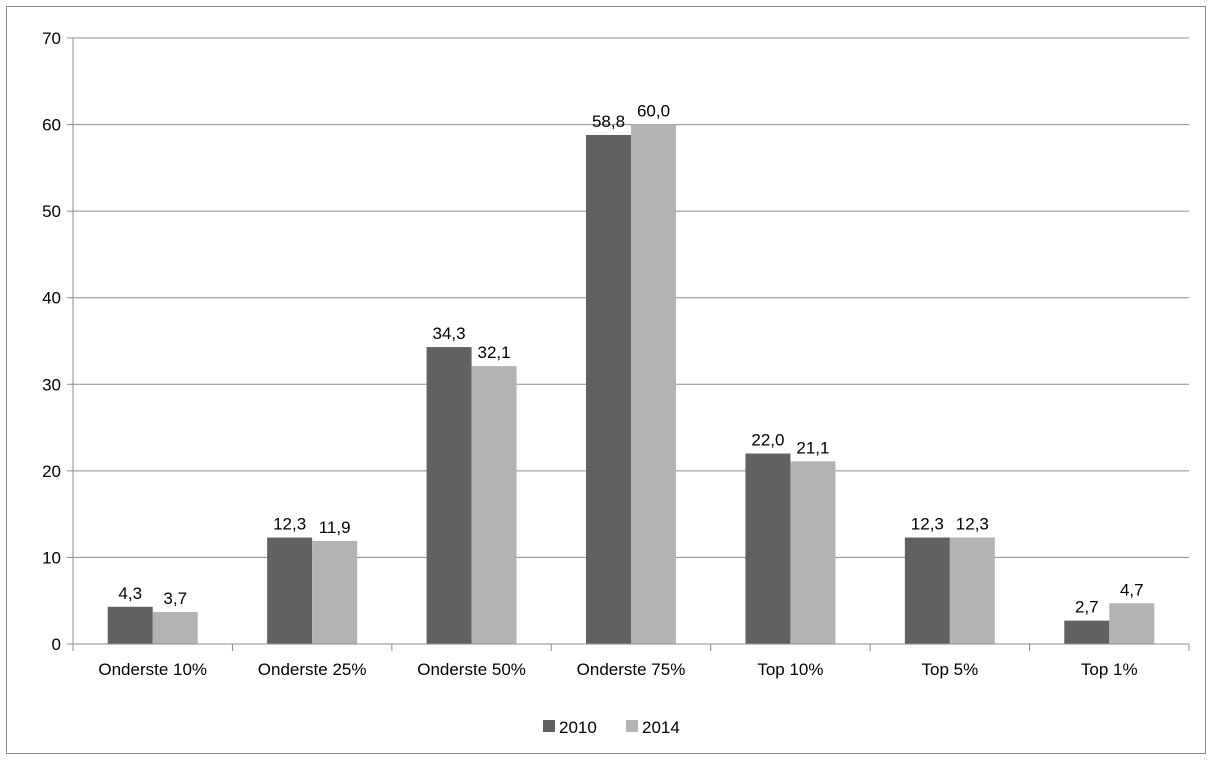  I want to click on y-tick-label: 0, so click(56, 644).